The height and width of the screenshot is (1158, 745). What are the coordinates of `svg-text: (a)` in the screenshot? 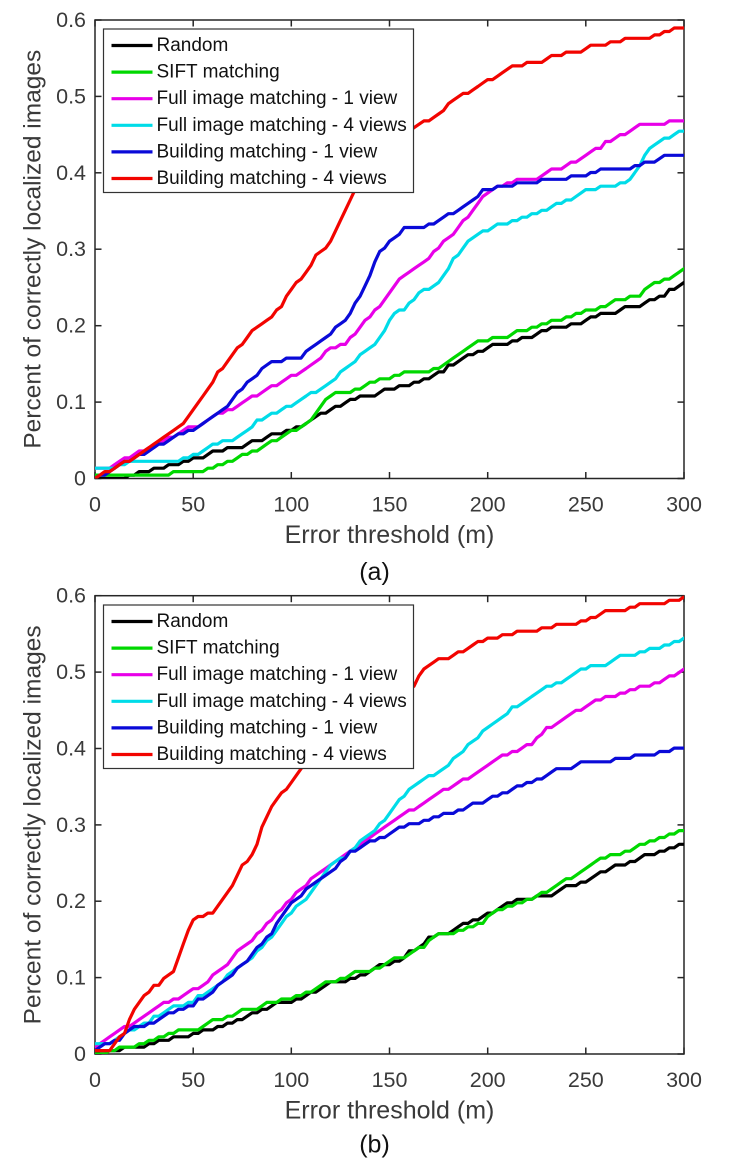 It's located at (374, 572).